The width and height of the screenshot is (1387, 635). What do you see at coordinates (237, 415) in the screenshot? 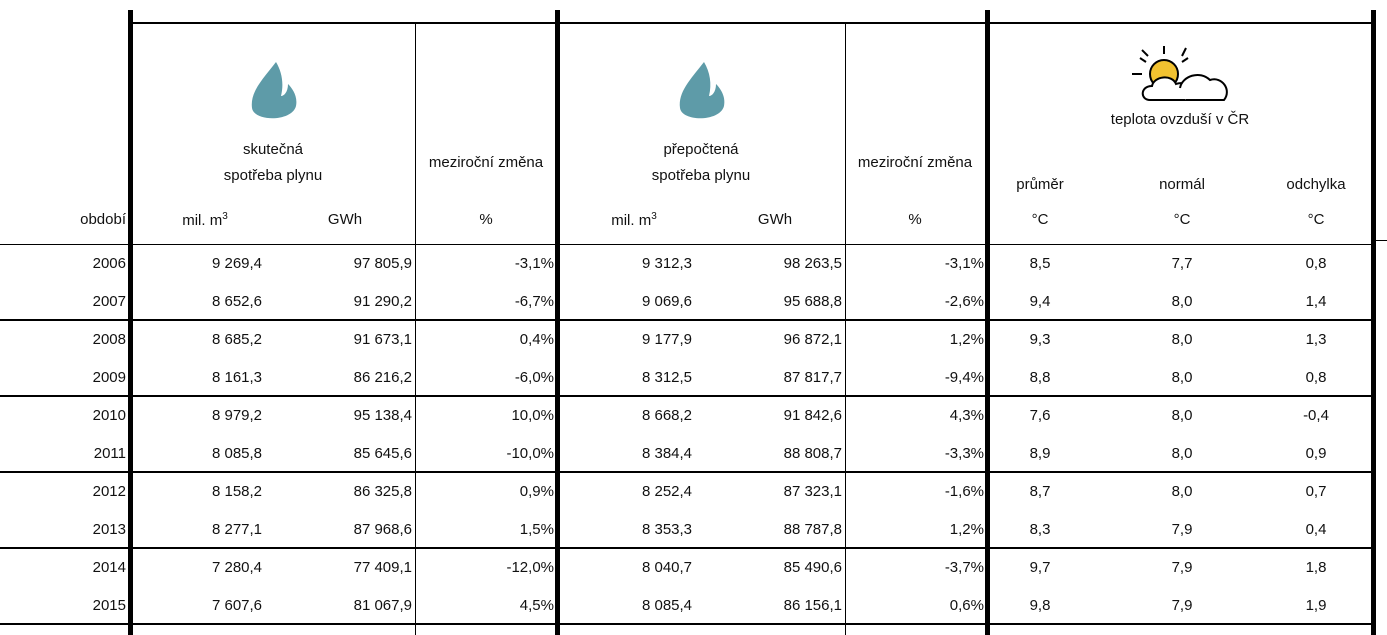
I see `cell: 8 979,2` at bounding box center [237, 415].